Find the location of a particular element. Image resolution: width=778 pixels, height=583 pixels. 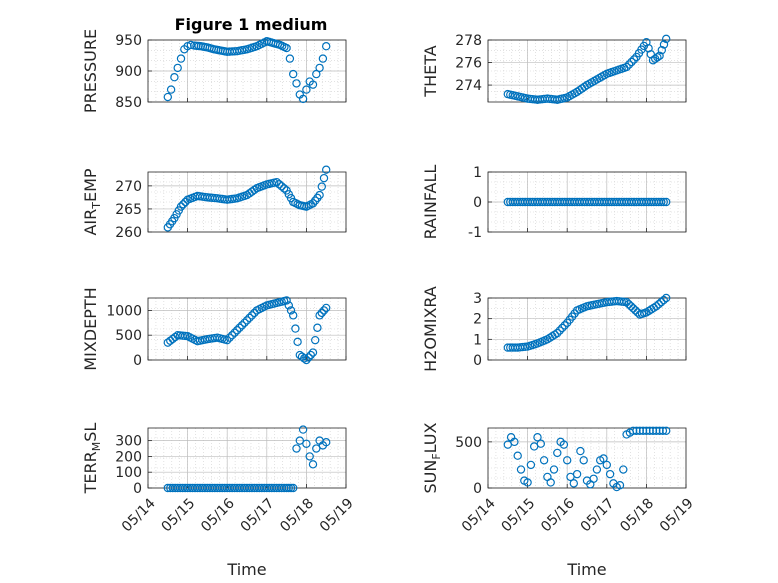

rainfall-chart: -1 0 1 RAINFALL is located at coordinates (554, 203).